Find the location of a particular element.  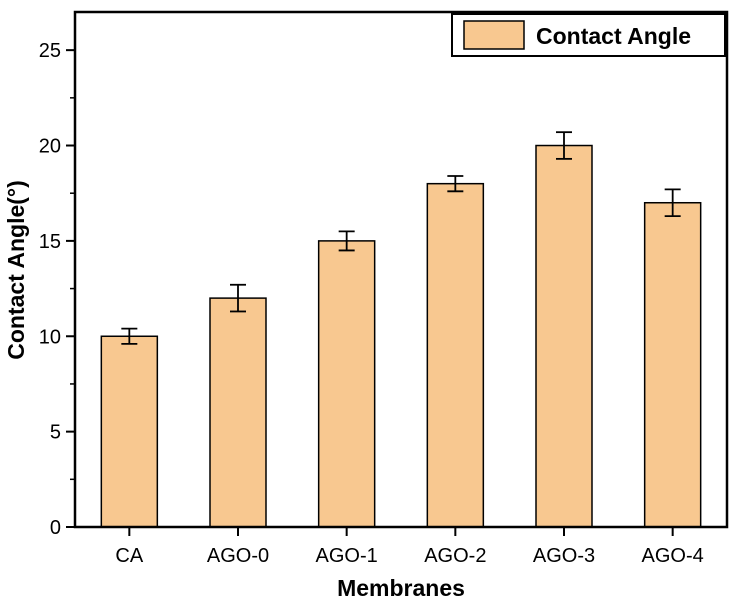

legend-label: Contact Angle is located at coordinates (613, 36).